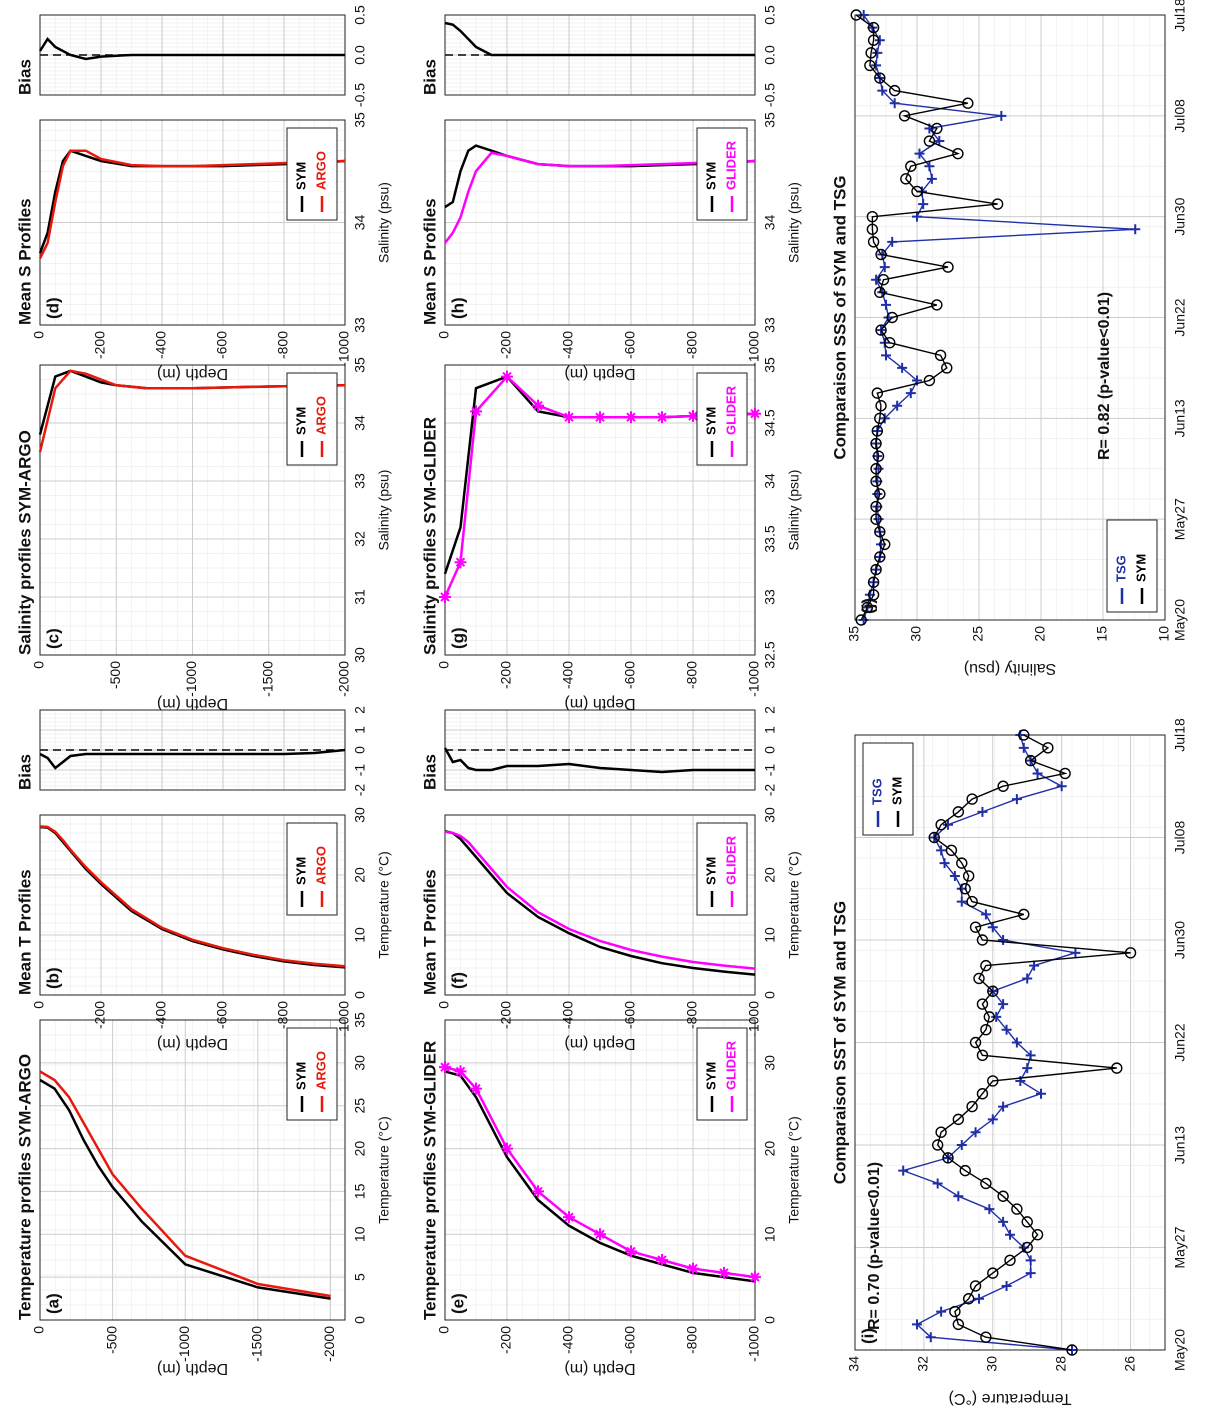  Describe the element at coordinates (978, 634) in the screenshot. I see `y-tick-label: 25` at that location.